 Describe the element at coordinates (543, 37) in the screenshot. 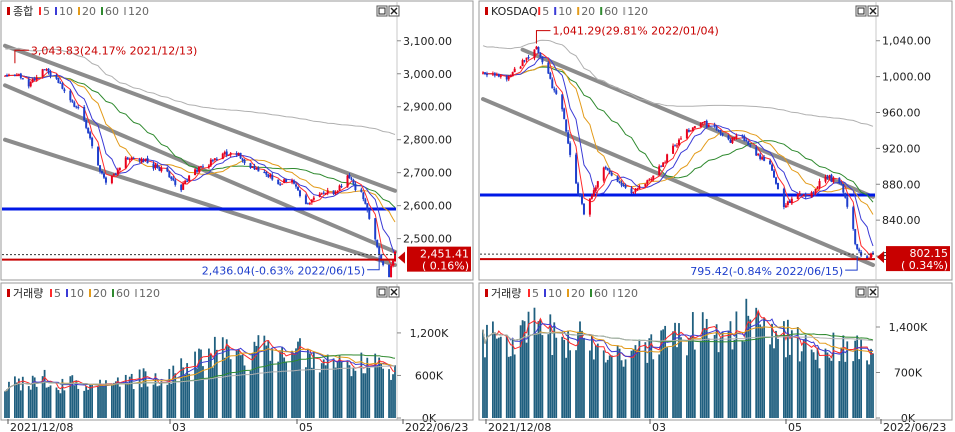

I see `high-marker` at that location.